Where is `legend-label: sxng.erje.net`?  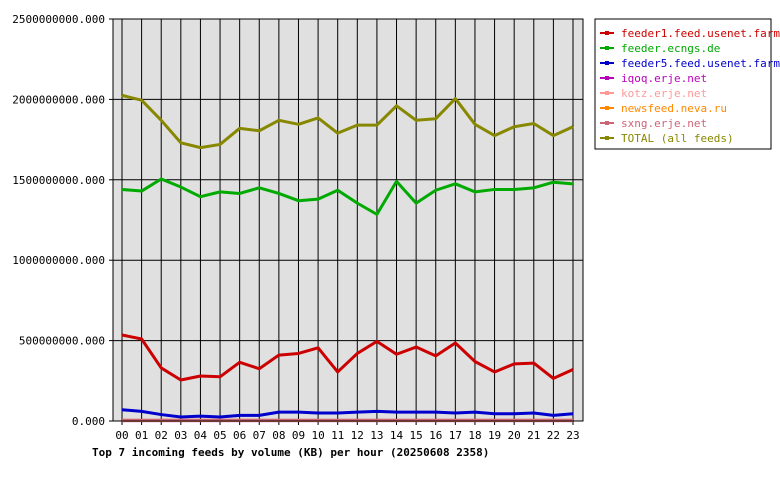 legend-label: sxng.erje.net is located at coordinates (664, 123).